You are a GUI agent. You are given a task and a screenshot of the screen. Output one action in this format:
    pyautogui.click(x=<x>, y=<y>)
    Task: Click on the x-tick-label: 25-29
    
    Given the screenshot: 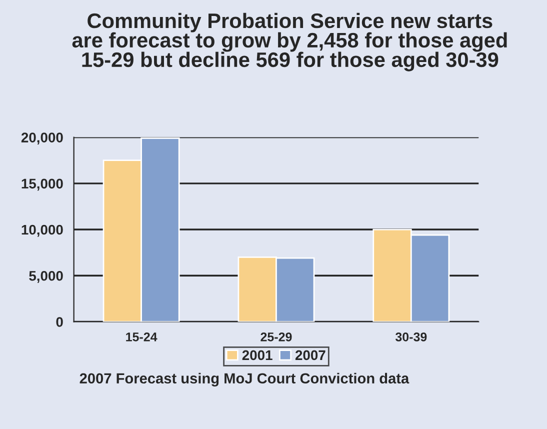 What is the action you would take?
    pyautogui.click(x=276, y=337)
    